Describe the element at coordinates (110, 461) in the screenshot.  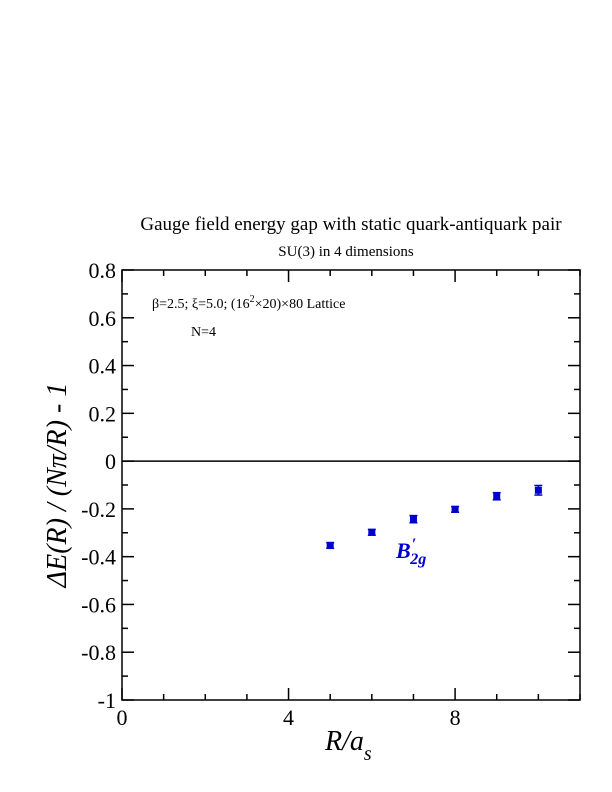
I see `y-tick-label: 0` at that location.